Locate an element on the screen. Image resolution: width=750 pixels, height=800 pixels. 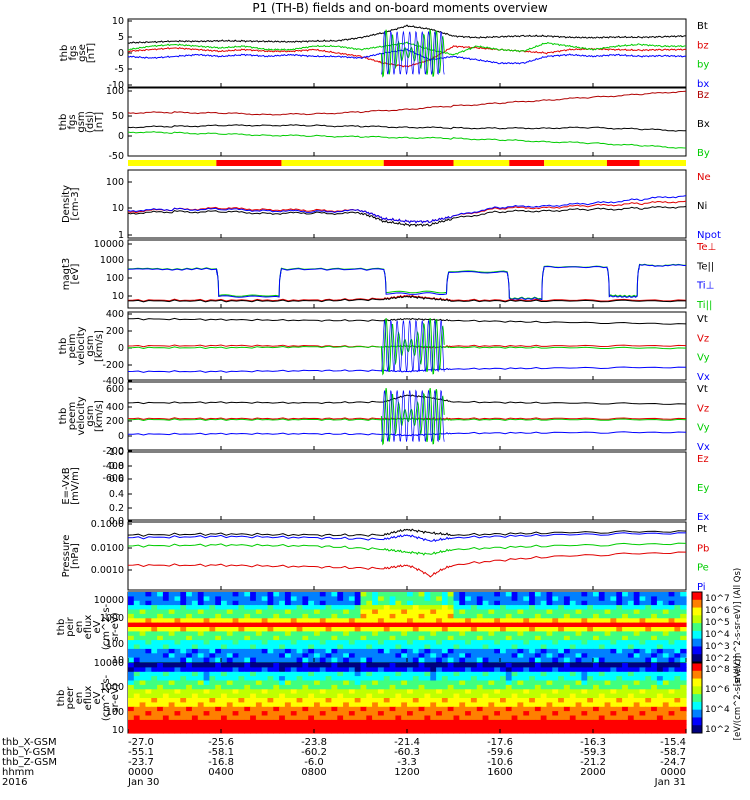
y-tick-label: 0.0 is located at coordinates (116, 521).